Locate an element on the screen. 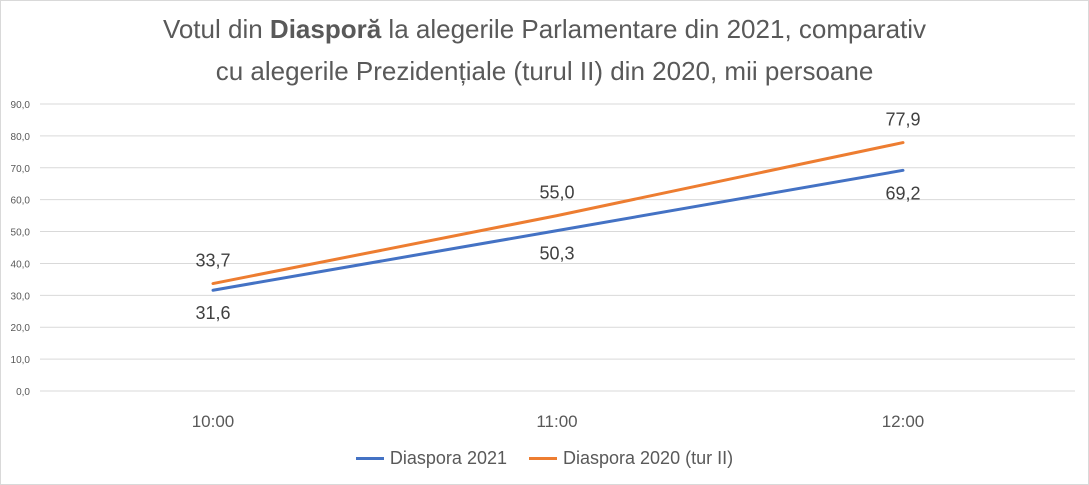 Image resolution: width=1089 pixels, height=485 pixels. y-tick-label: 20,0 is located at coordinates (21, 328).